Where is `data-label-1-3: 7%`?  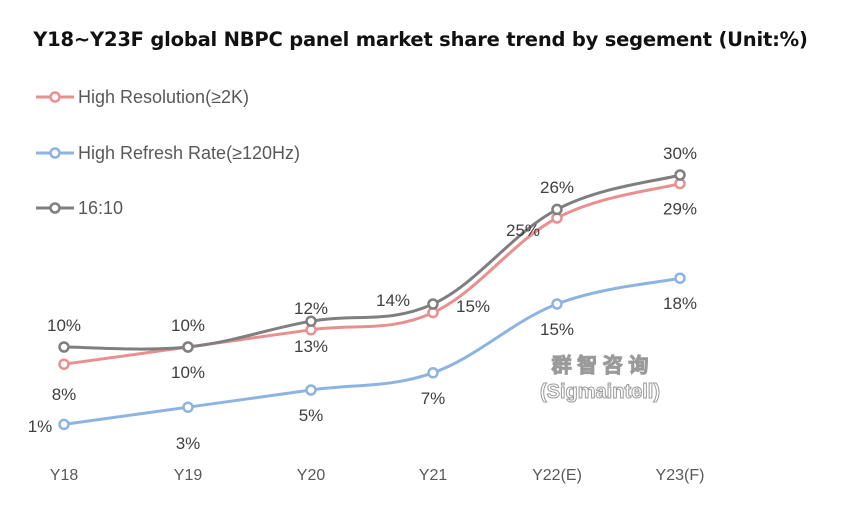
data-label-1-3: 7% is located at coordinates (433, 398).